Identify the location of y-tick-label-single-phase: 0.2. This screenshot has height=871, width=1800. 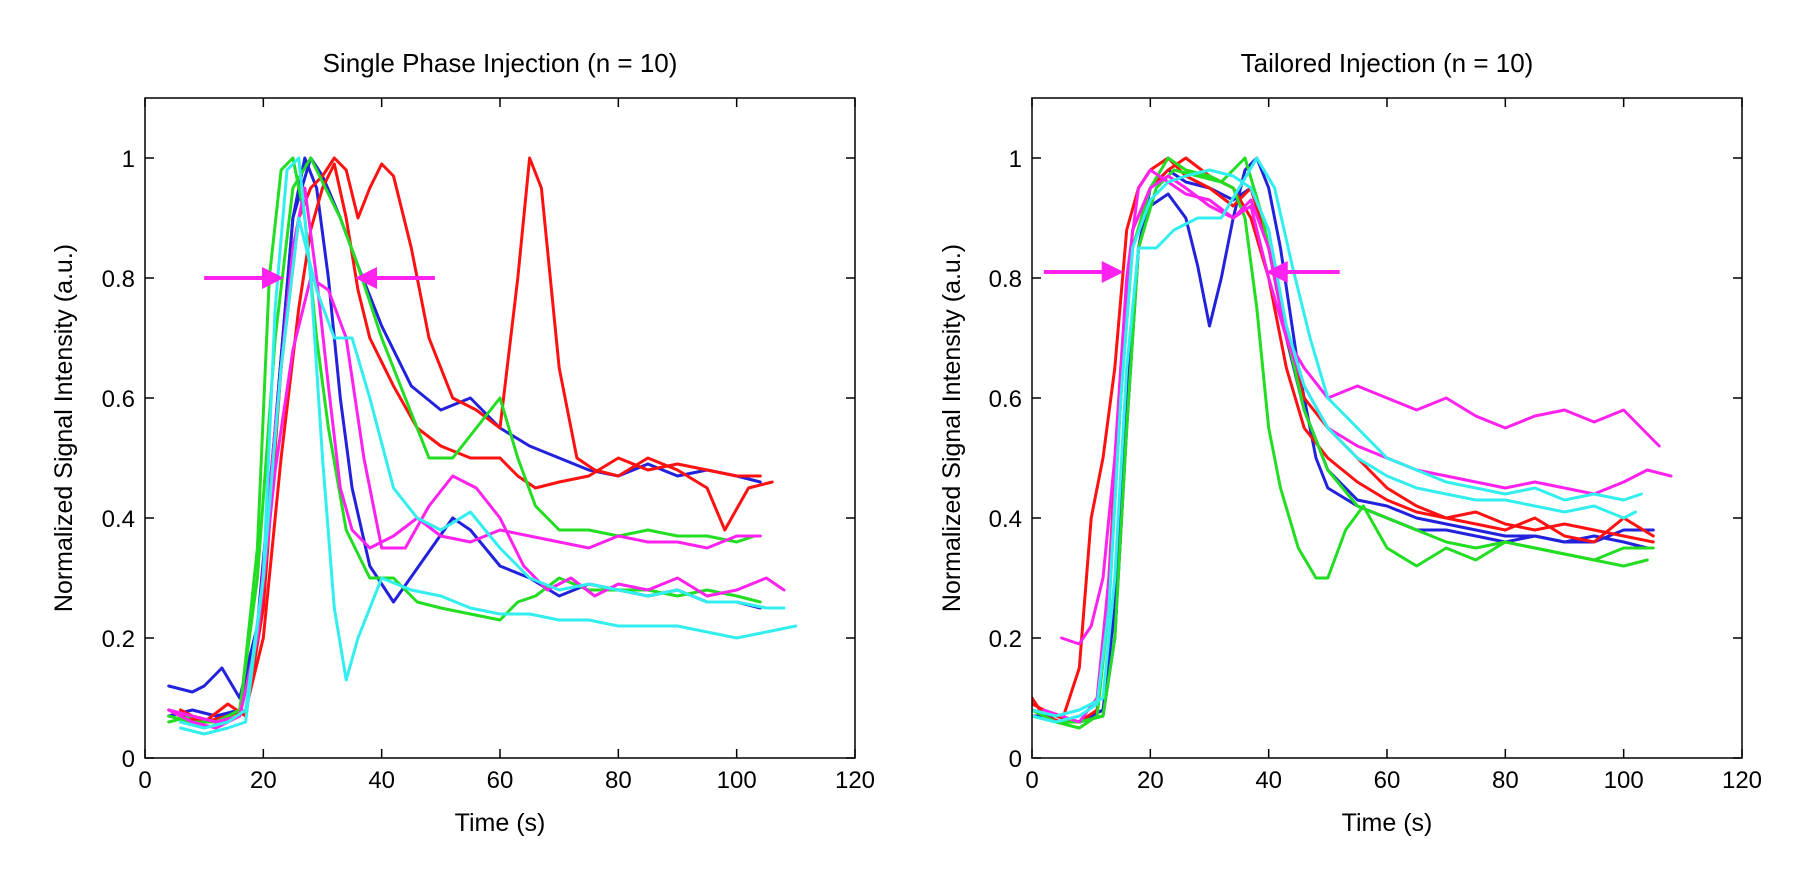
(118, 639).